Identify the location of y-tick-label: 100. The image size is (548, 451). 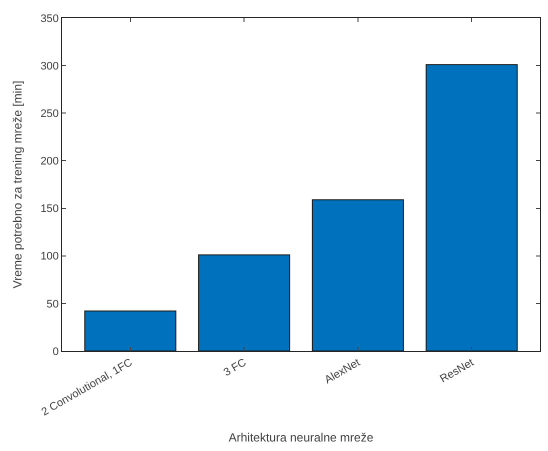
(49, 256).